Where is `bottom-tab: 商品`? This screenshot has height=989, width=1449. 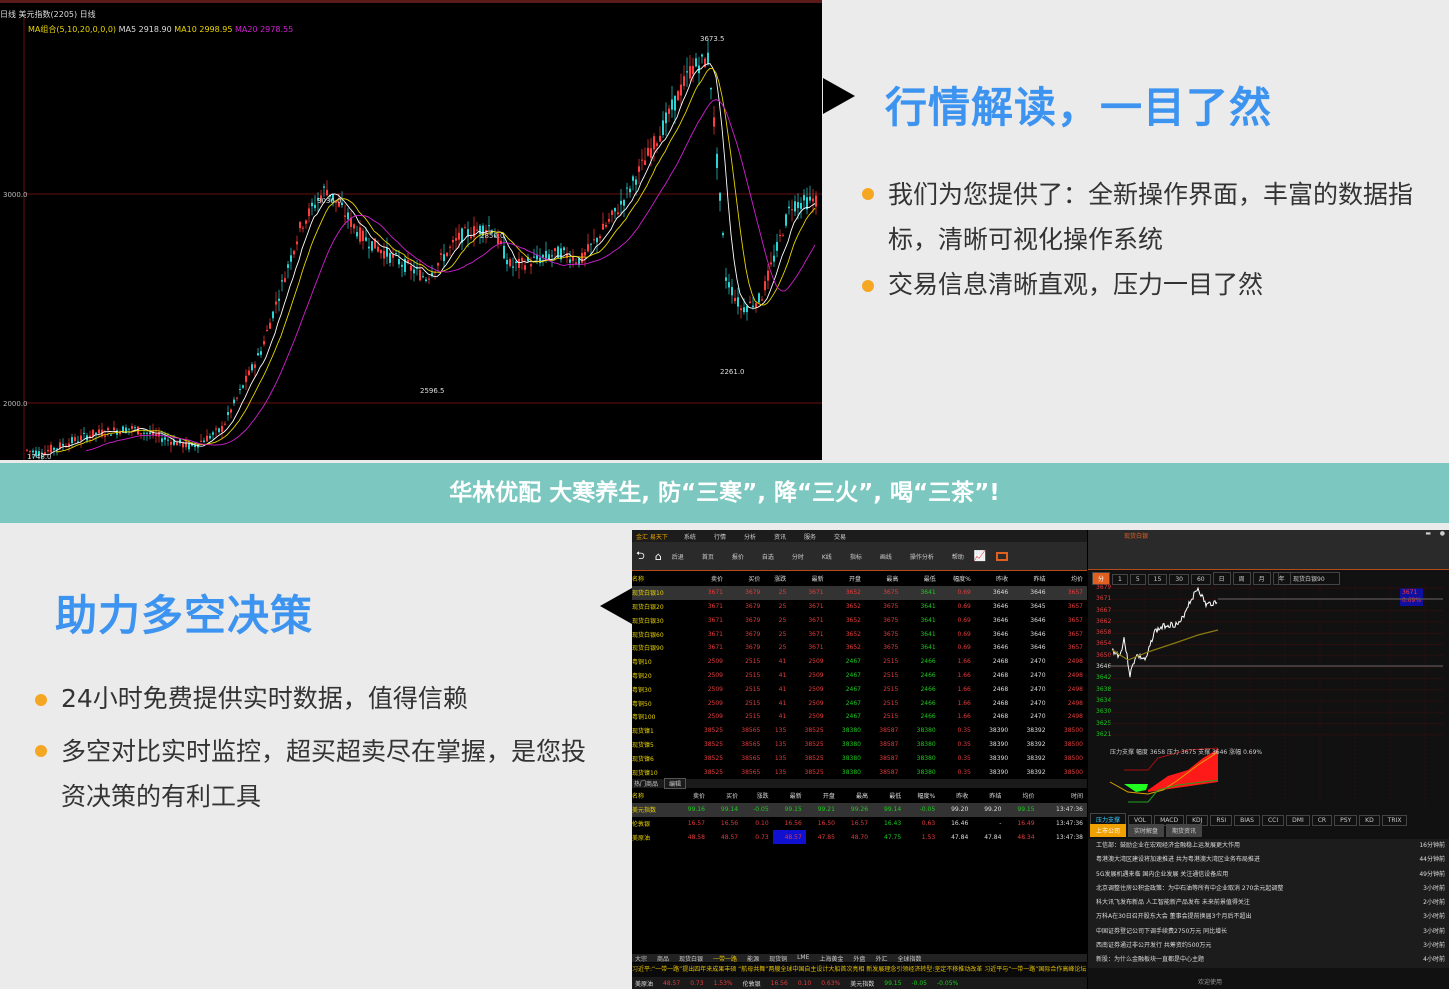
bottom-tab: 商品 is located at coordinates (663, 959).